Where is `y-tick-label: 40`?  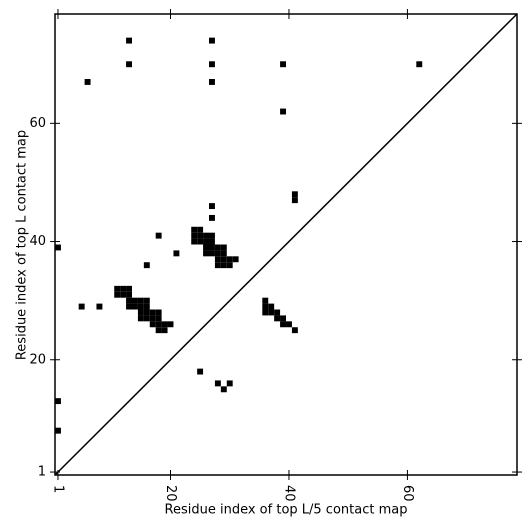
y-tick-label: 40 is located at coordinates (37, 241).